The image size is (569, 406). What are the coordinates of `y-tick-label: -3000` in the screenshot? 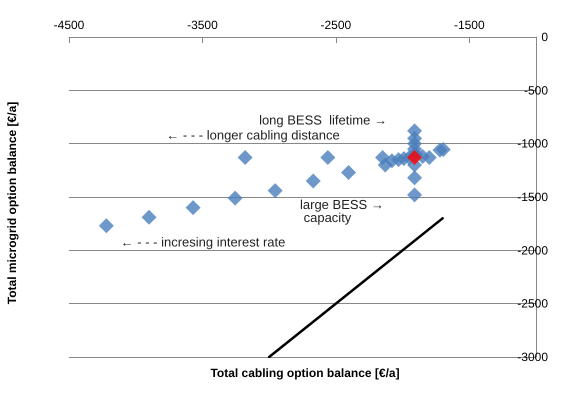 It's located at (532, 357).